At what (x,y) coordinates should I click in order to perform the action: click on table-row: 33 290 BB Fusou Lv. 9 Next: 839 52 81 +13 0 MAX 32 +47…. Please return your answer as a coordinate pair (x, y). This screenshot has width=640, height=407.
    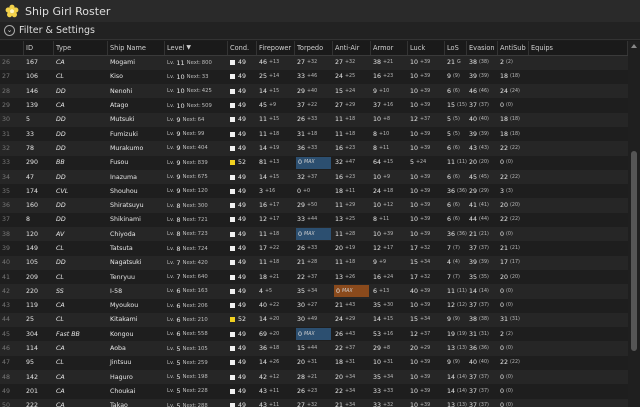
    Looking at the image, I should click on (314, 162).